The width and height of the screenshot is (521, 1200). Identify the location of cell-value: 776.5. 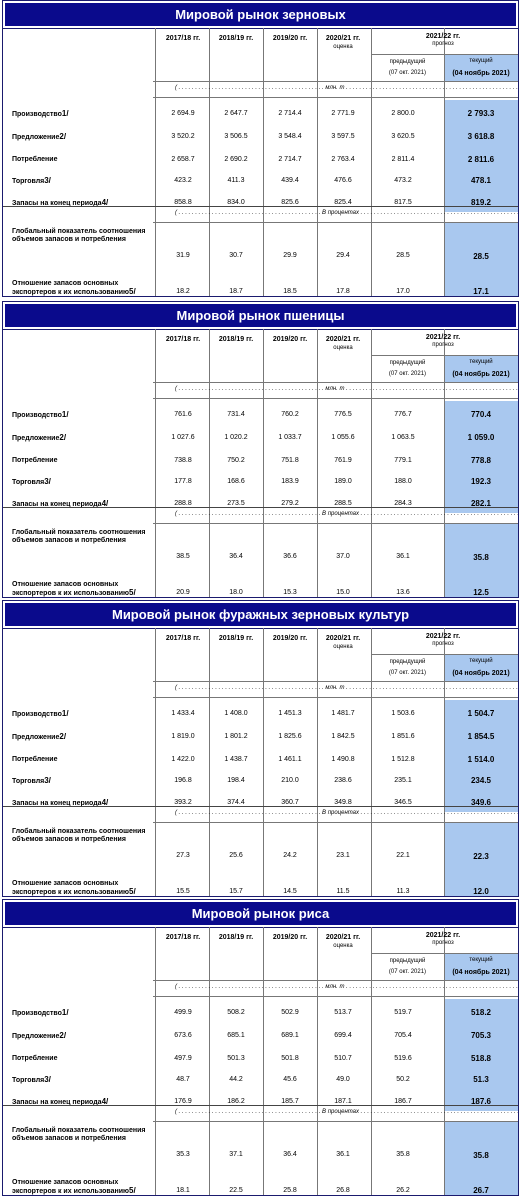
(343, 414).